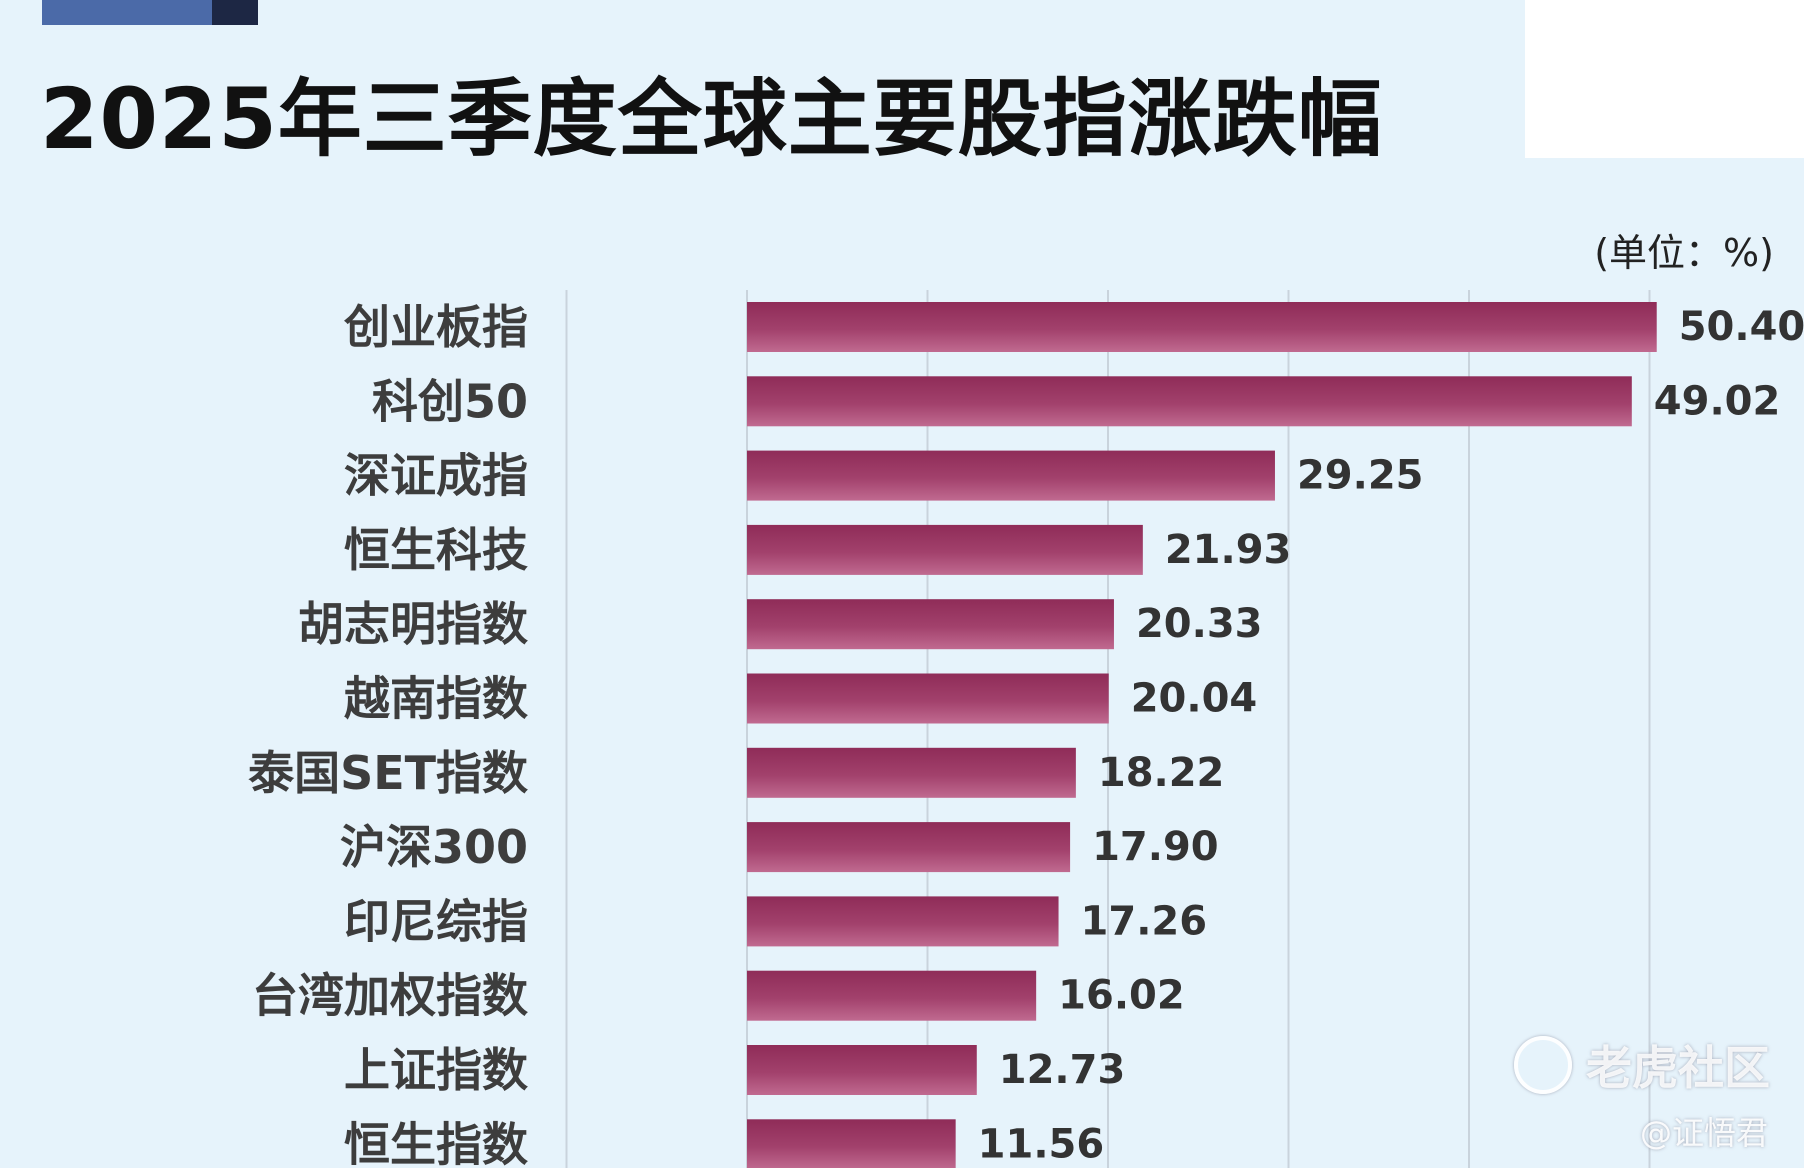 The width and height of the screenshot is (1804, 1168). I want to click on category-label: 上证指数, so click(436, 1070).